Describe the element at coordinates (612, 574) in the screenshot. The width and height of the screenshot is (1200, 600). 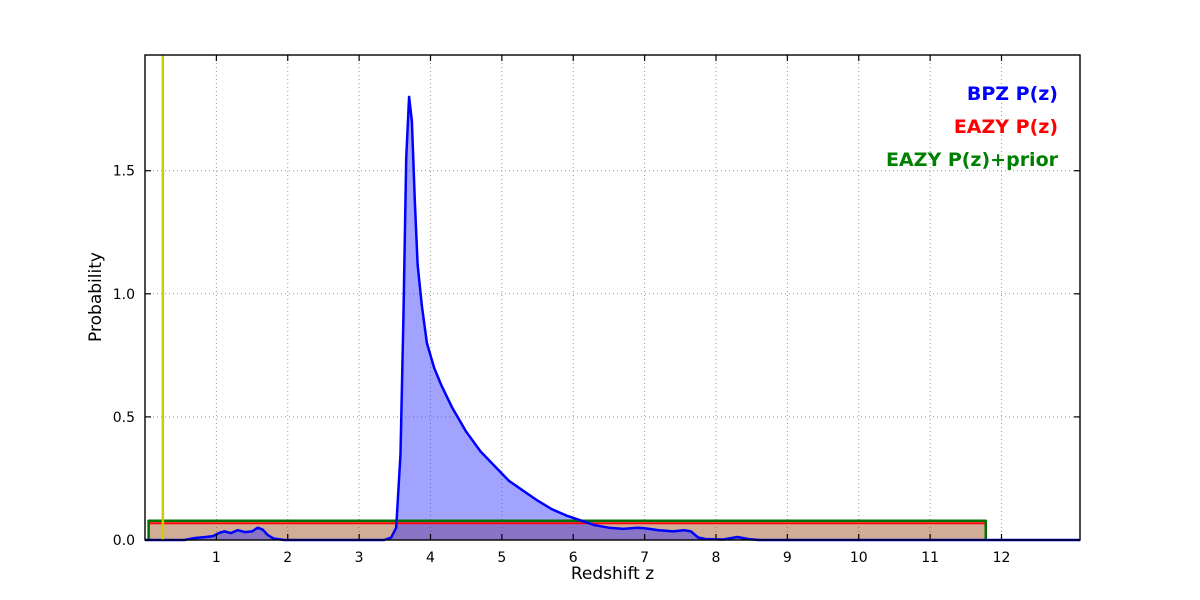
I see `x-axis-label: Redshift z` at that location.